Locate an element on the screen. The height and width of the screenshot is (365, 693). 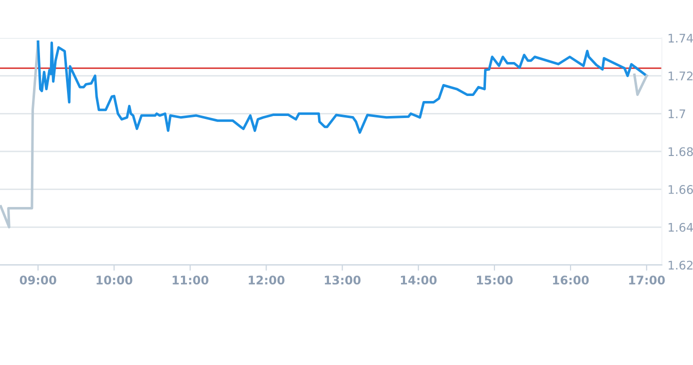
x-tick-label: 14:00 is located at coordinates (418, 280).